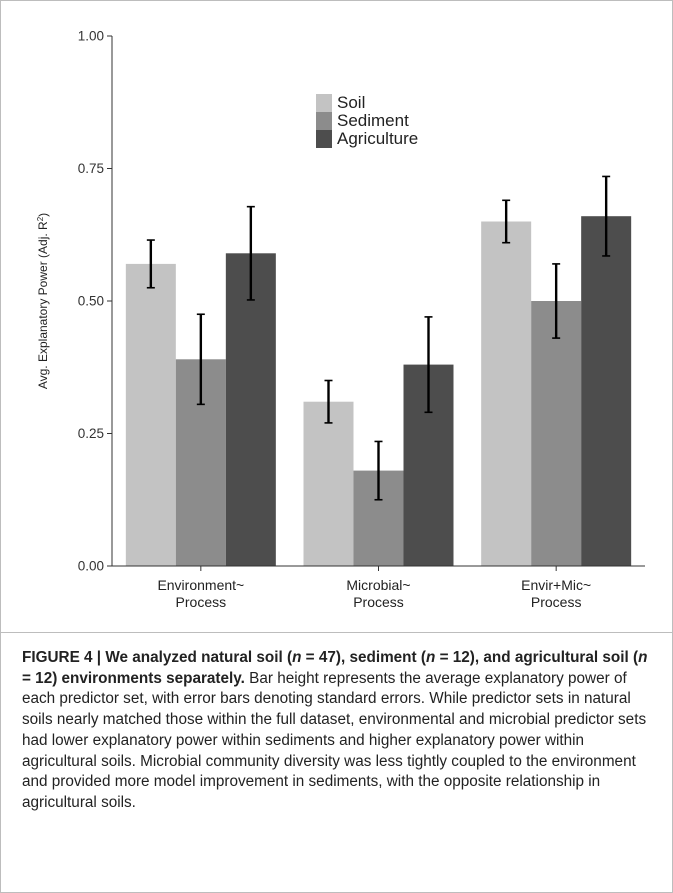 The image size is (673, 893). What do you see at coordinates (324, 121) in the screenshot?
I see `legend-key-sediment` at bounding box center [324, 121].